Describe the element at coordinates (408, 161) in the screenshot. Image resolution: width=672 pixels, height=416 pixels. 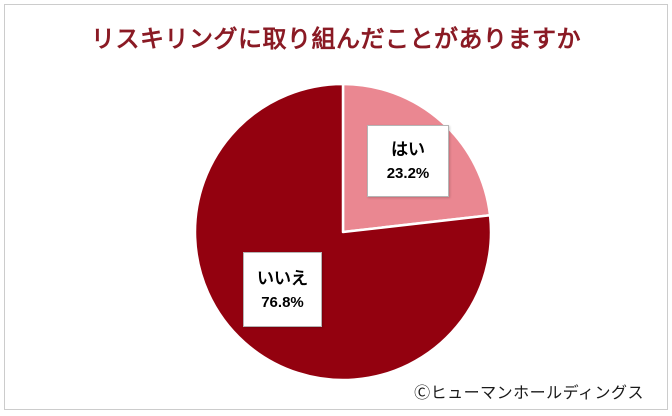
I see `data-label-box-yes: はい 23.2%` at that location.